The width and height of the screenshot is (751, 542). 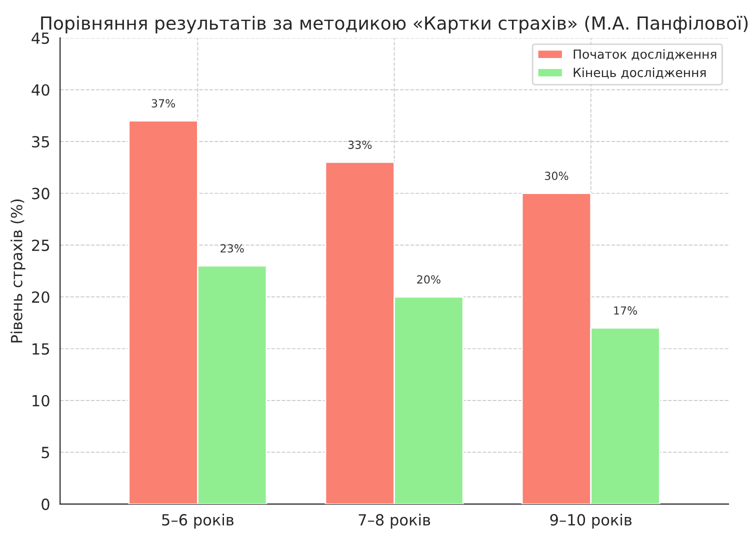 I want to click on chart-title: Порівняння результатів за методикою «Картки страхів» (М.А. Панфілової), so click(x=394, y=25).